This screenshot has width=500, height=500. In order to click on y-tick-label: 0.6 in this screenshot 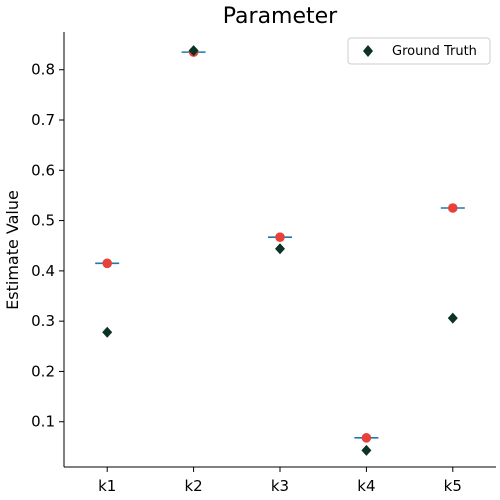, I will do `click(43, 170)`.